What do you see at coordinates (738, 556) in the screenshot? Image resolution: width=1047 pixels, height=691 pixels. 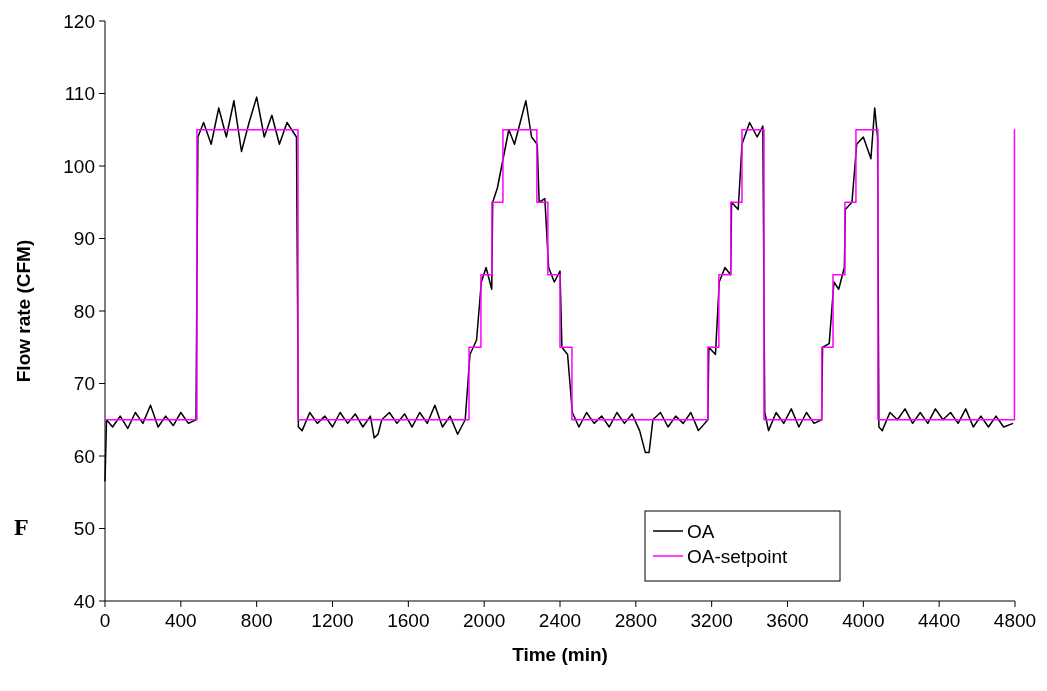 I see `legend-label: OA-setpoint` at bounding box center [738, 556].